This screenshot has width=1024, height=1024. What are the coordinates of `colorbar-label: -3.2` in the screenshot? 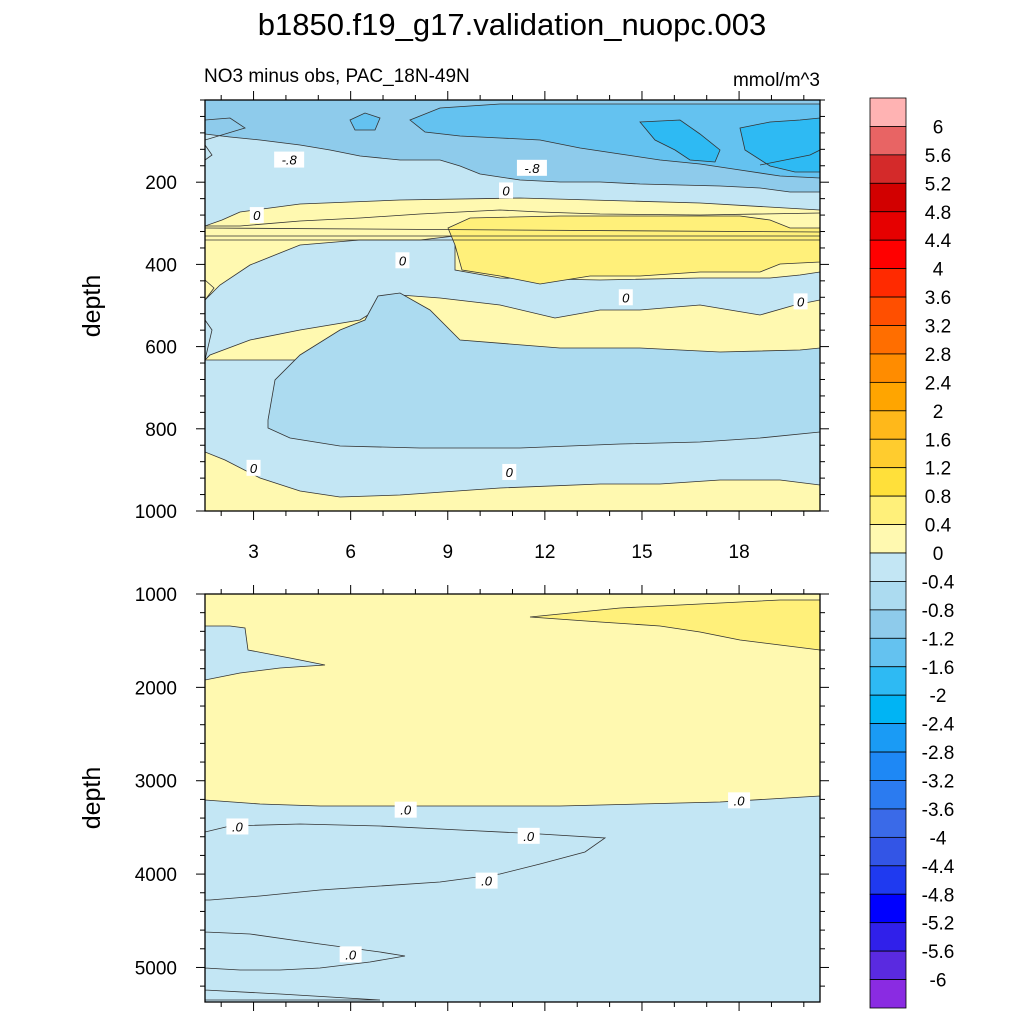 It's located at (938, 782).